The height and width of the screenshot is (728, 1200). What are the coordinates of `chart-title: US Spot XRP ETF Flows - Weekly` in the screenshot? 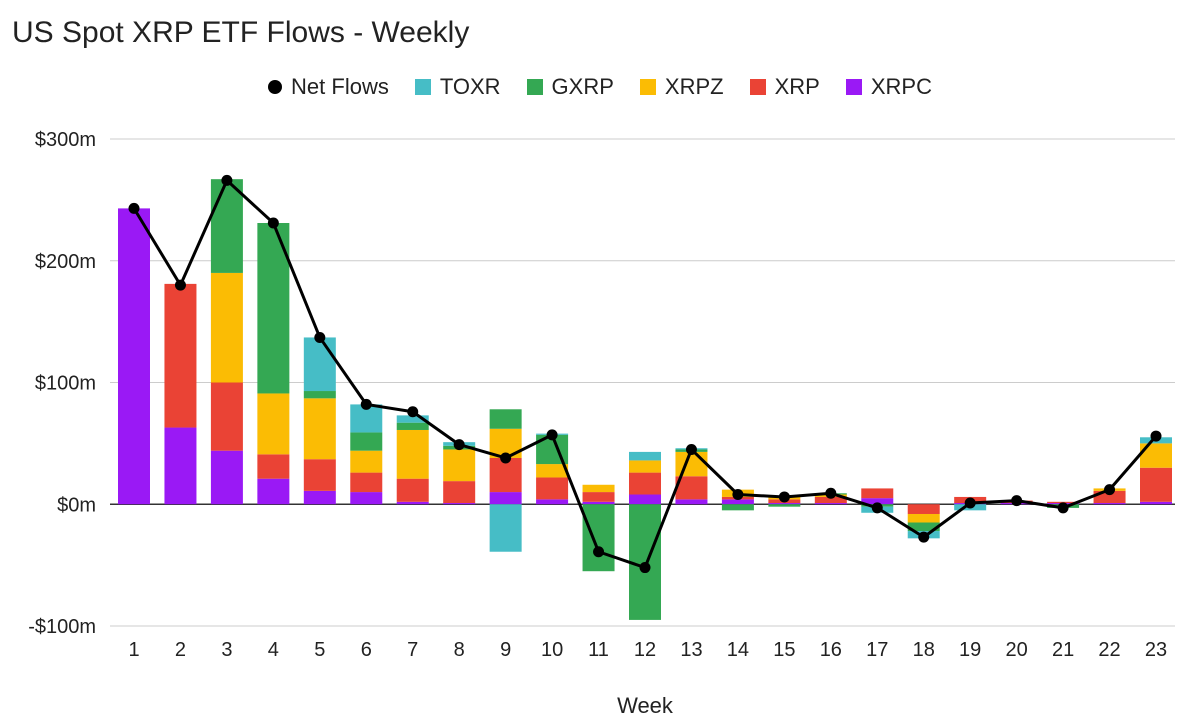 It's located at (241, 32).